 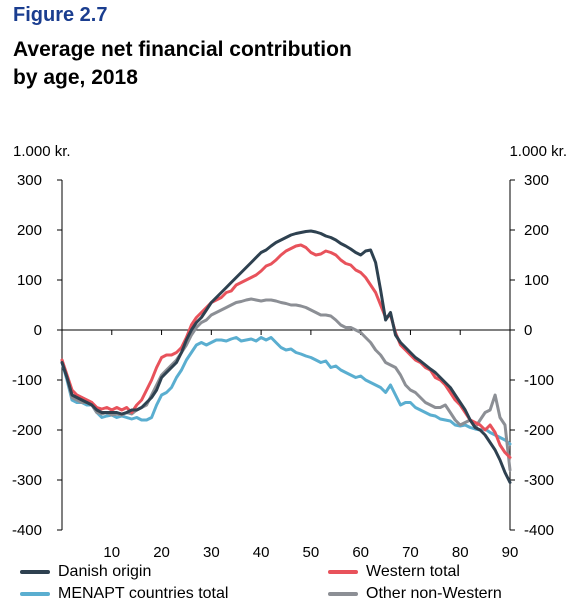 I want to click on legend-label: Danish origin, so click(x=105, y=571).